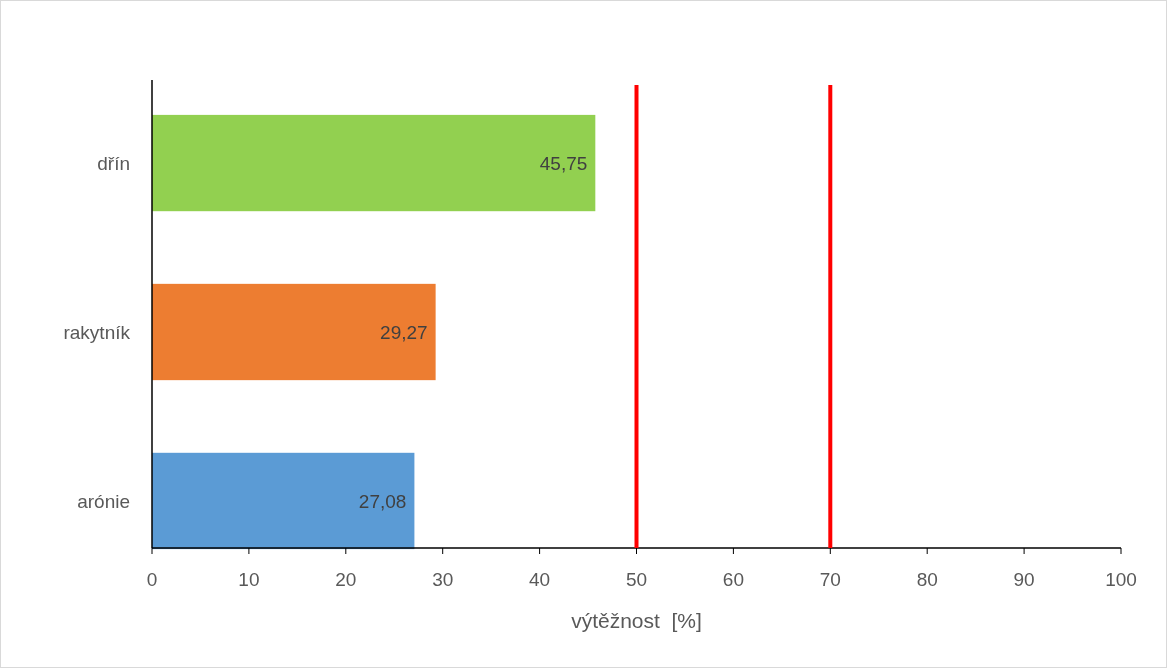 The image size is (1167, 668). What do you see at coordinates (382, 501) in the screenshot?
I see `data-label: 27,08` at bounding box center [382, 501].